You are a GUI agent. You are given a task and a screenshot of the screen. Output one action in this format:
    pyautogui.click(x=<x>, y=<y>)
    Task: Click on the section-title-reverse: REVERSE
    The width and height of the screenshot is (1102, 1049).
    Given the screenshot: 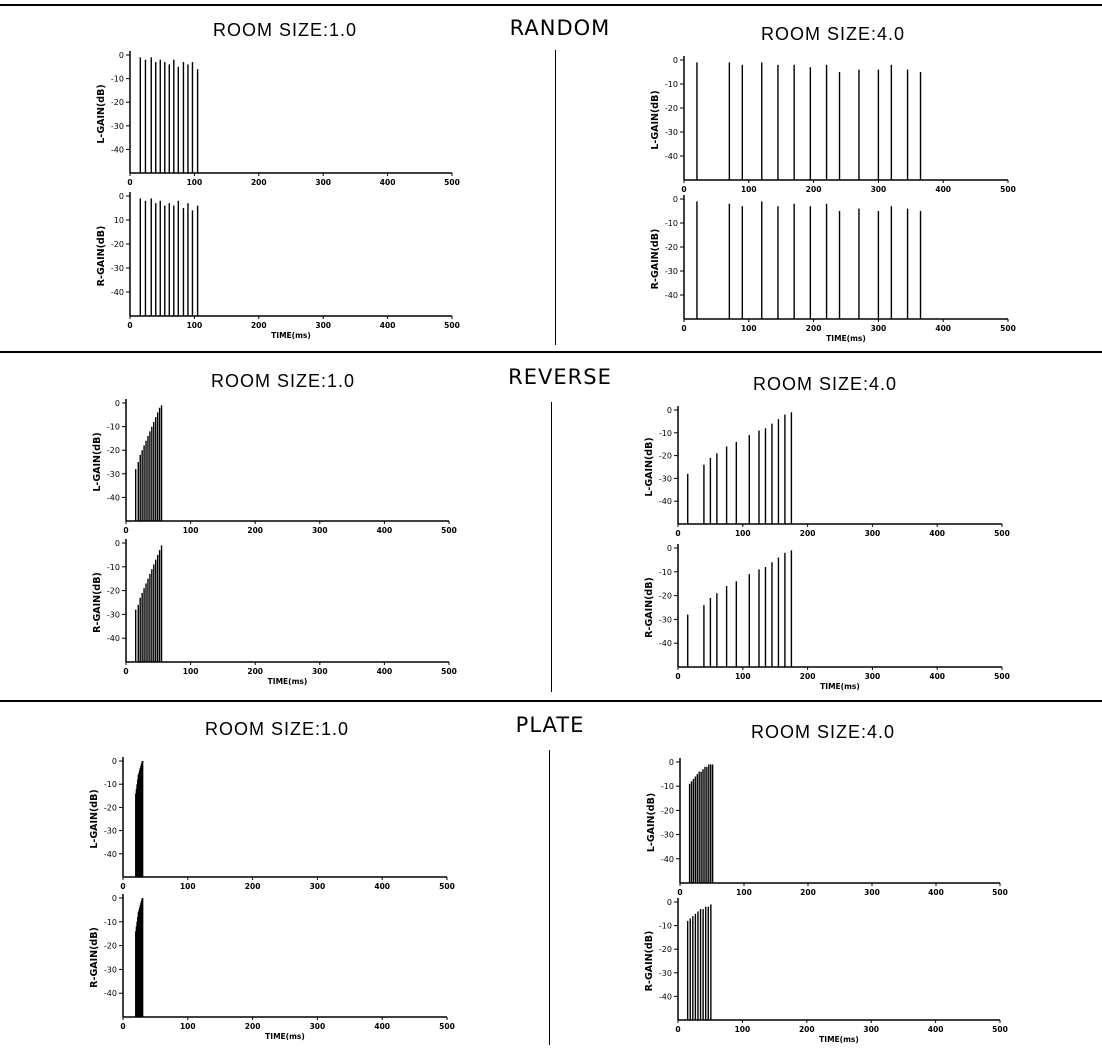 What is the action you would take?
    pyautogui.click(x=560, y=377)
    